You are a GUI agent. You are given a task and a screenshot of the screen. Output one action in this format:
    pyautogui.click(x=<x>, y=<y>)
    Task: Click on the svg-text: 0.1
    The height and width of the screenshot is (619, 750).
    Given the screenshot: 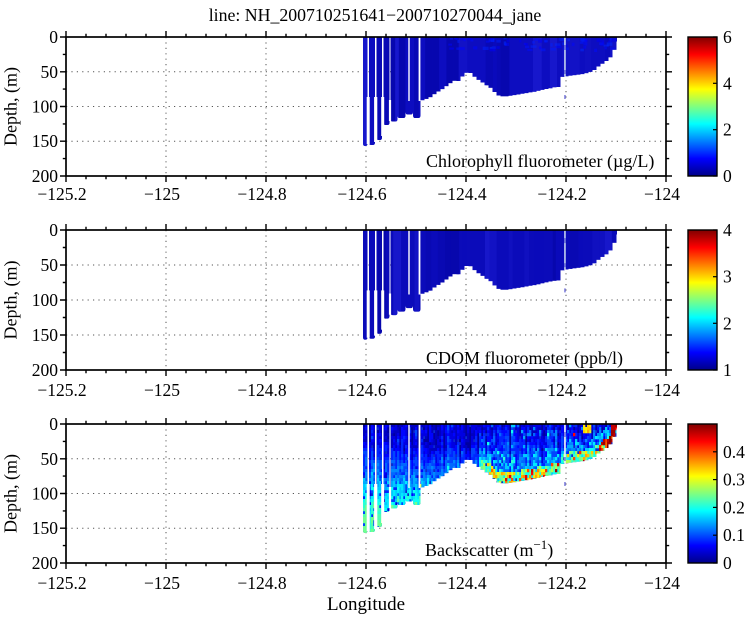 What is the action you would take?
    pyautogui.click(x=734, y=535)
    